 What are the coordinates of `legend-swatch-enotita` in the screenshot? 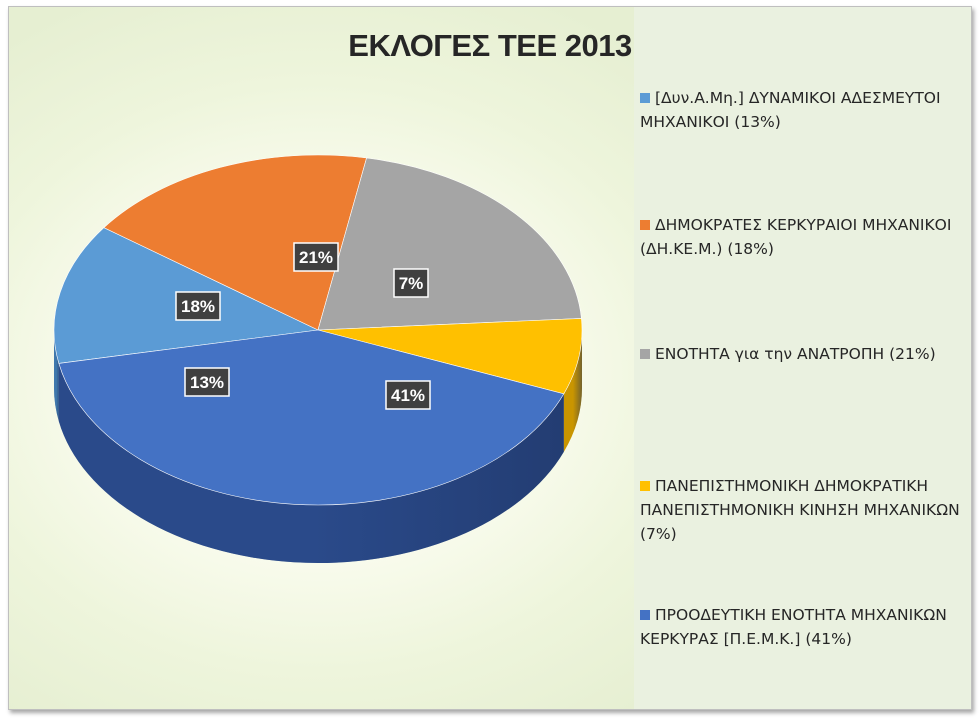 It's located at (645, 354).